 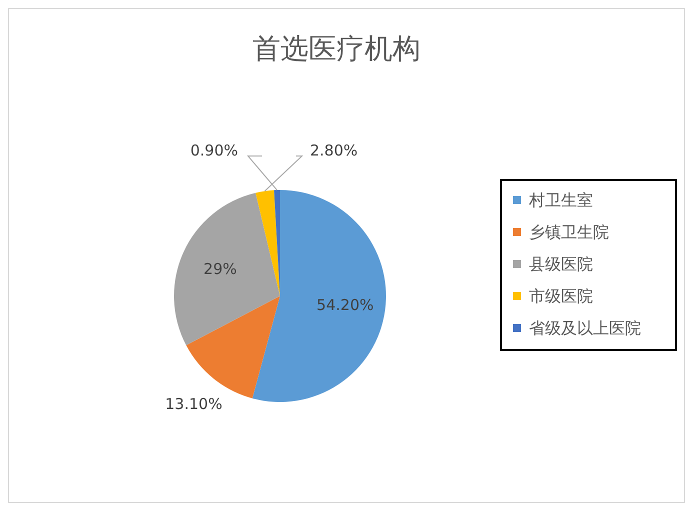 What do you see at coordinates (193, 403) in the screenshot?
I see `data-label: 13.10%` at bounding box center [193, 403].